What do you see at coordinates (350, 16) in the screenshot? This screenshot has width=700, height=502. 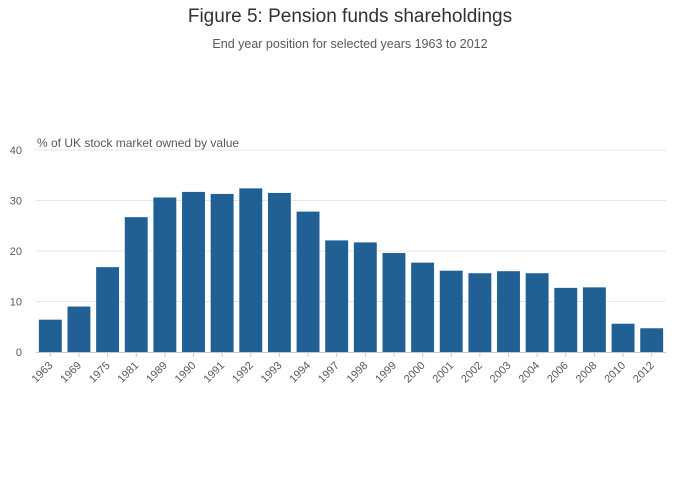 I see `chart-title: Figure 5: Pension funds shareholdings` at bounding box center [350, 16].